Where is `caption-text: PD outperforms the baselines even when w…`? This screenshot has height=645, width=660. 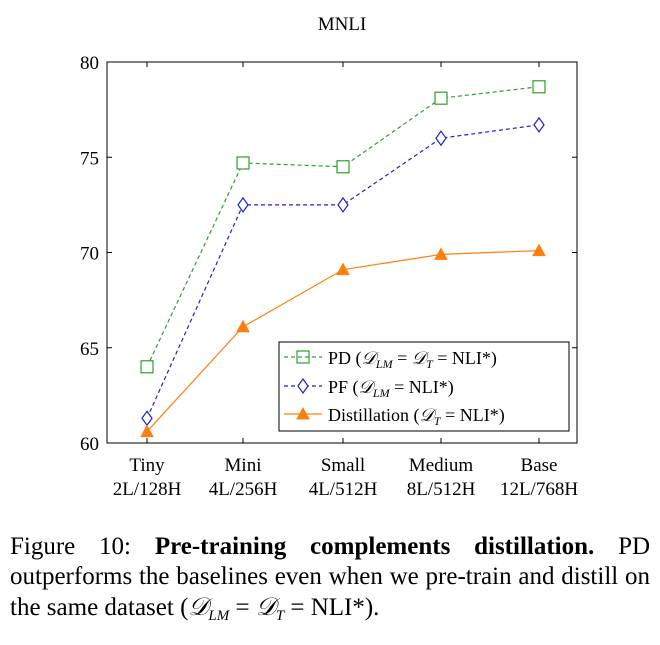
caption-text: PD outperforms the baselines even when w… is located at coordinates (330, 577).